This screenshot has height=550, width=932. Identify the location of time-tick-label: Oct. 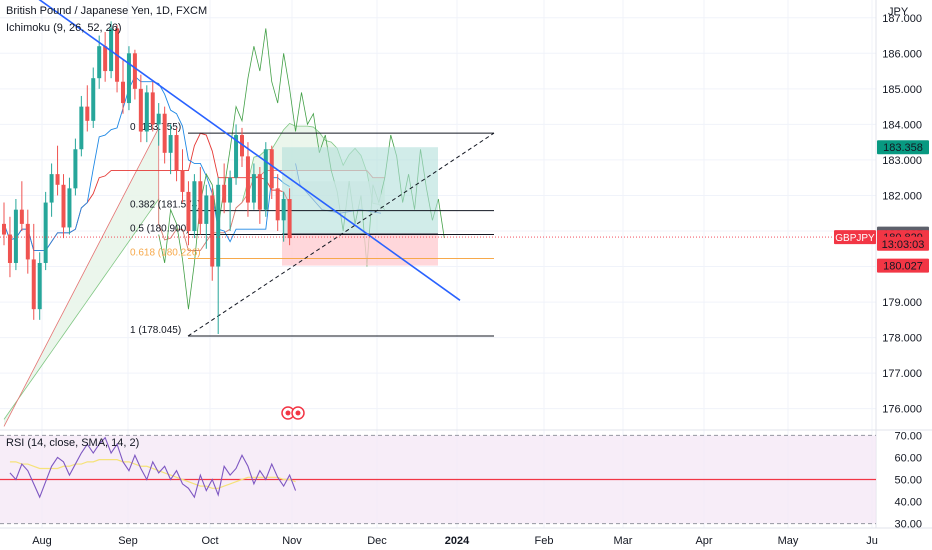
(209, 541).